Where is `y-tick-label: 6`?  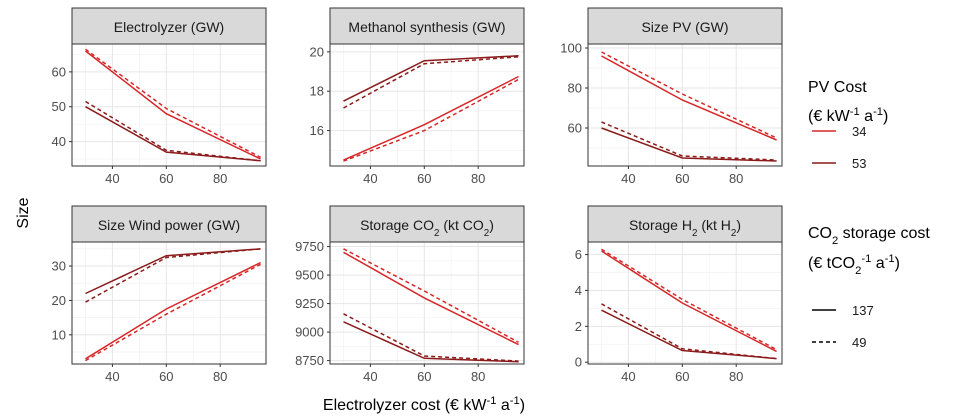
y-tick-label: 6 is located at coordinates (578, 254).